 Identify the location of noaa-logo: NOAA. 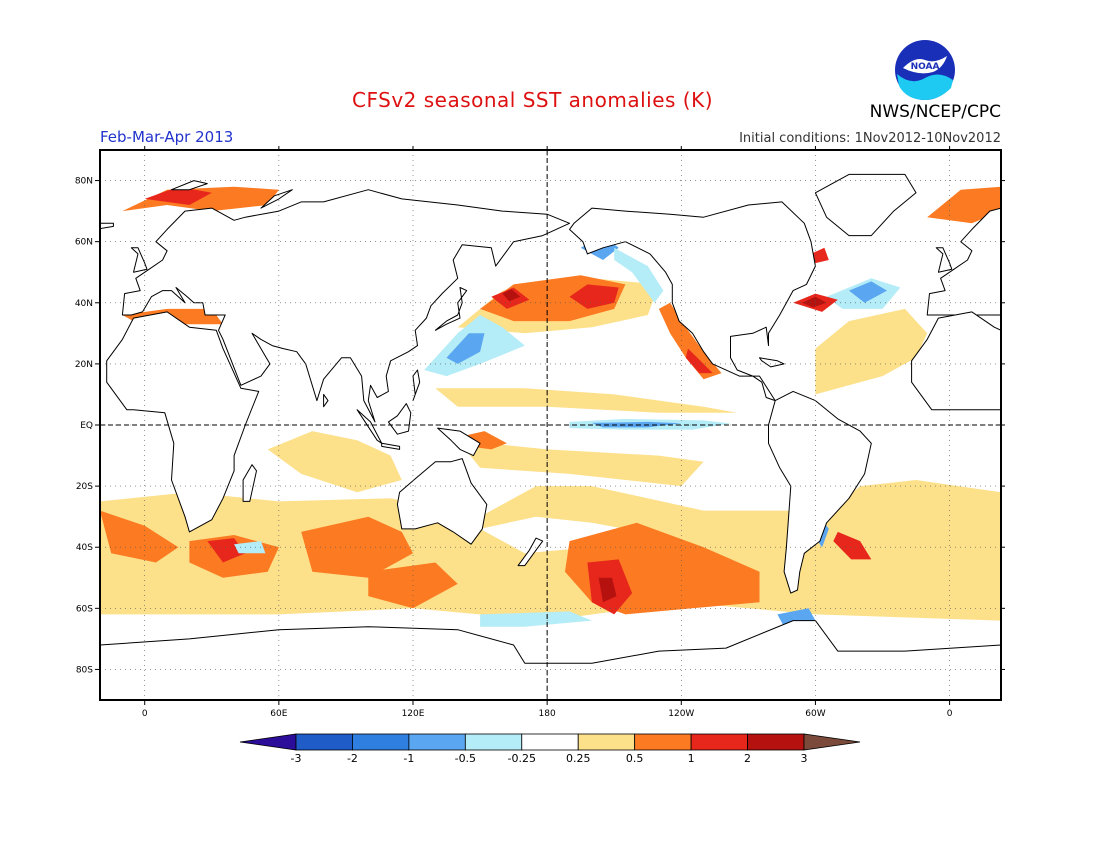
(925, 70).